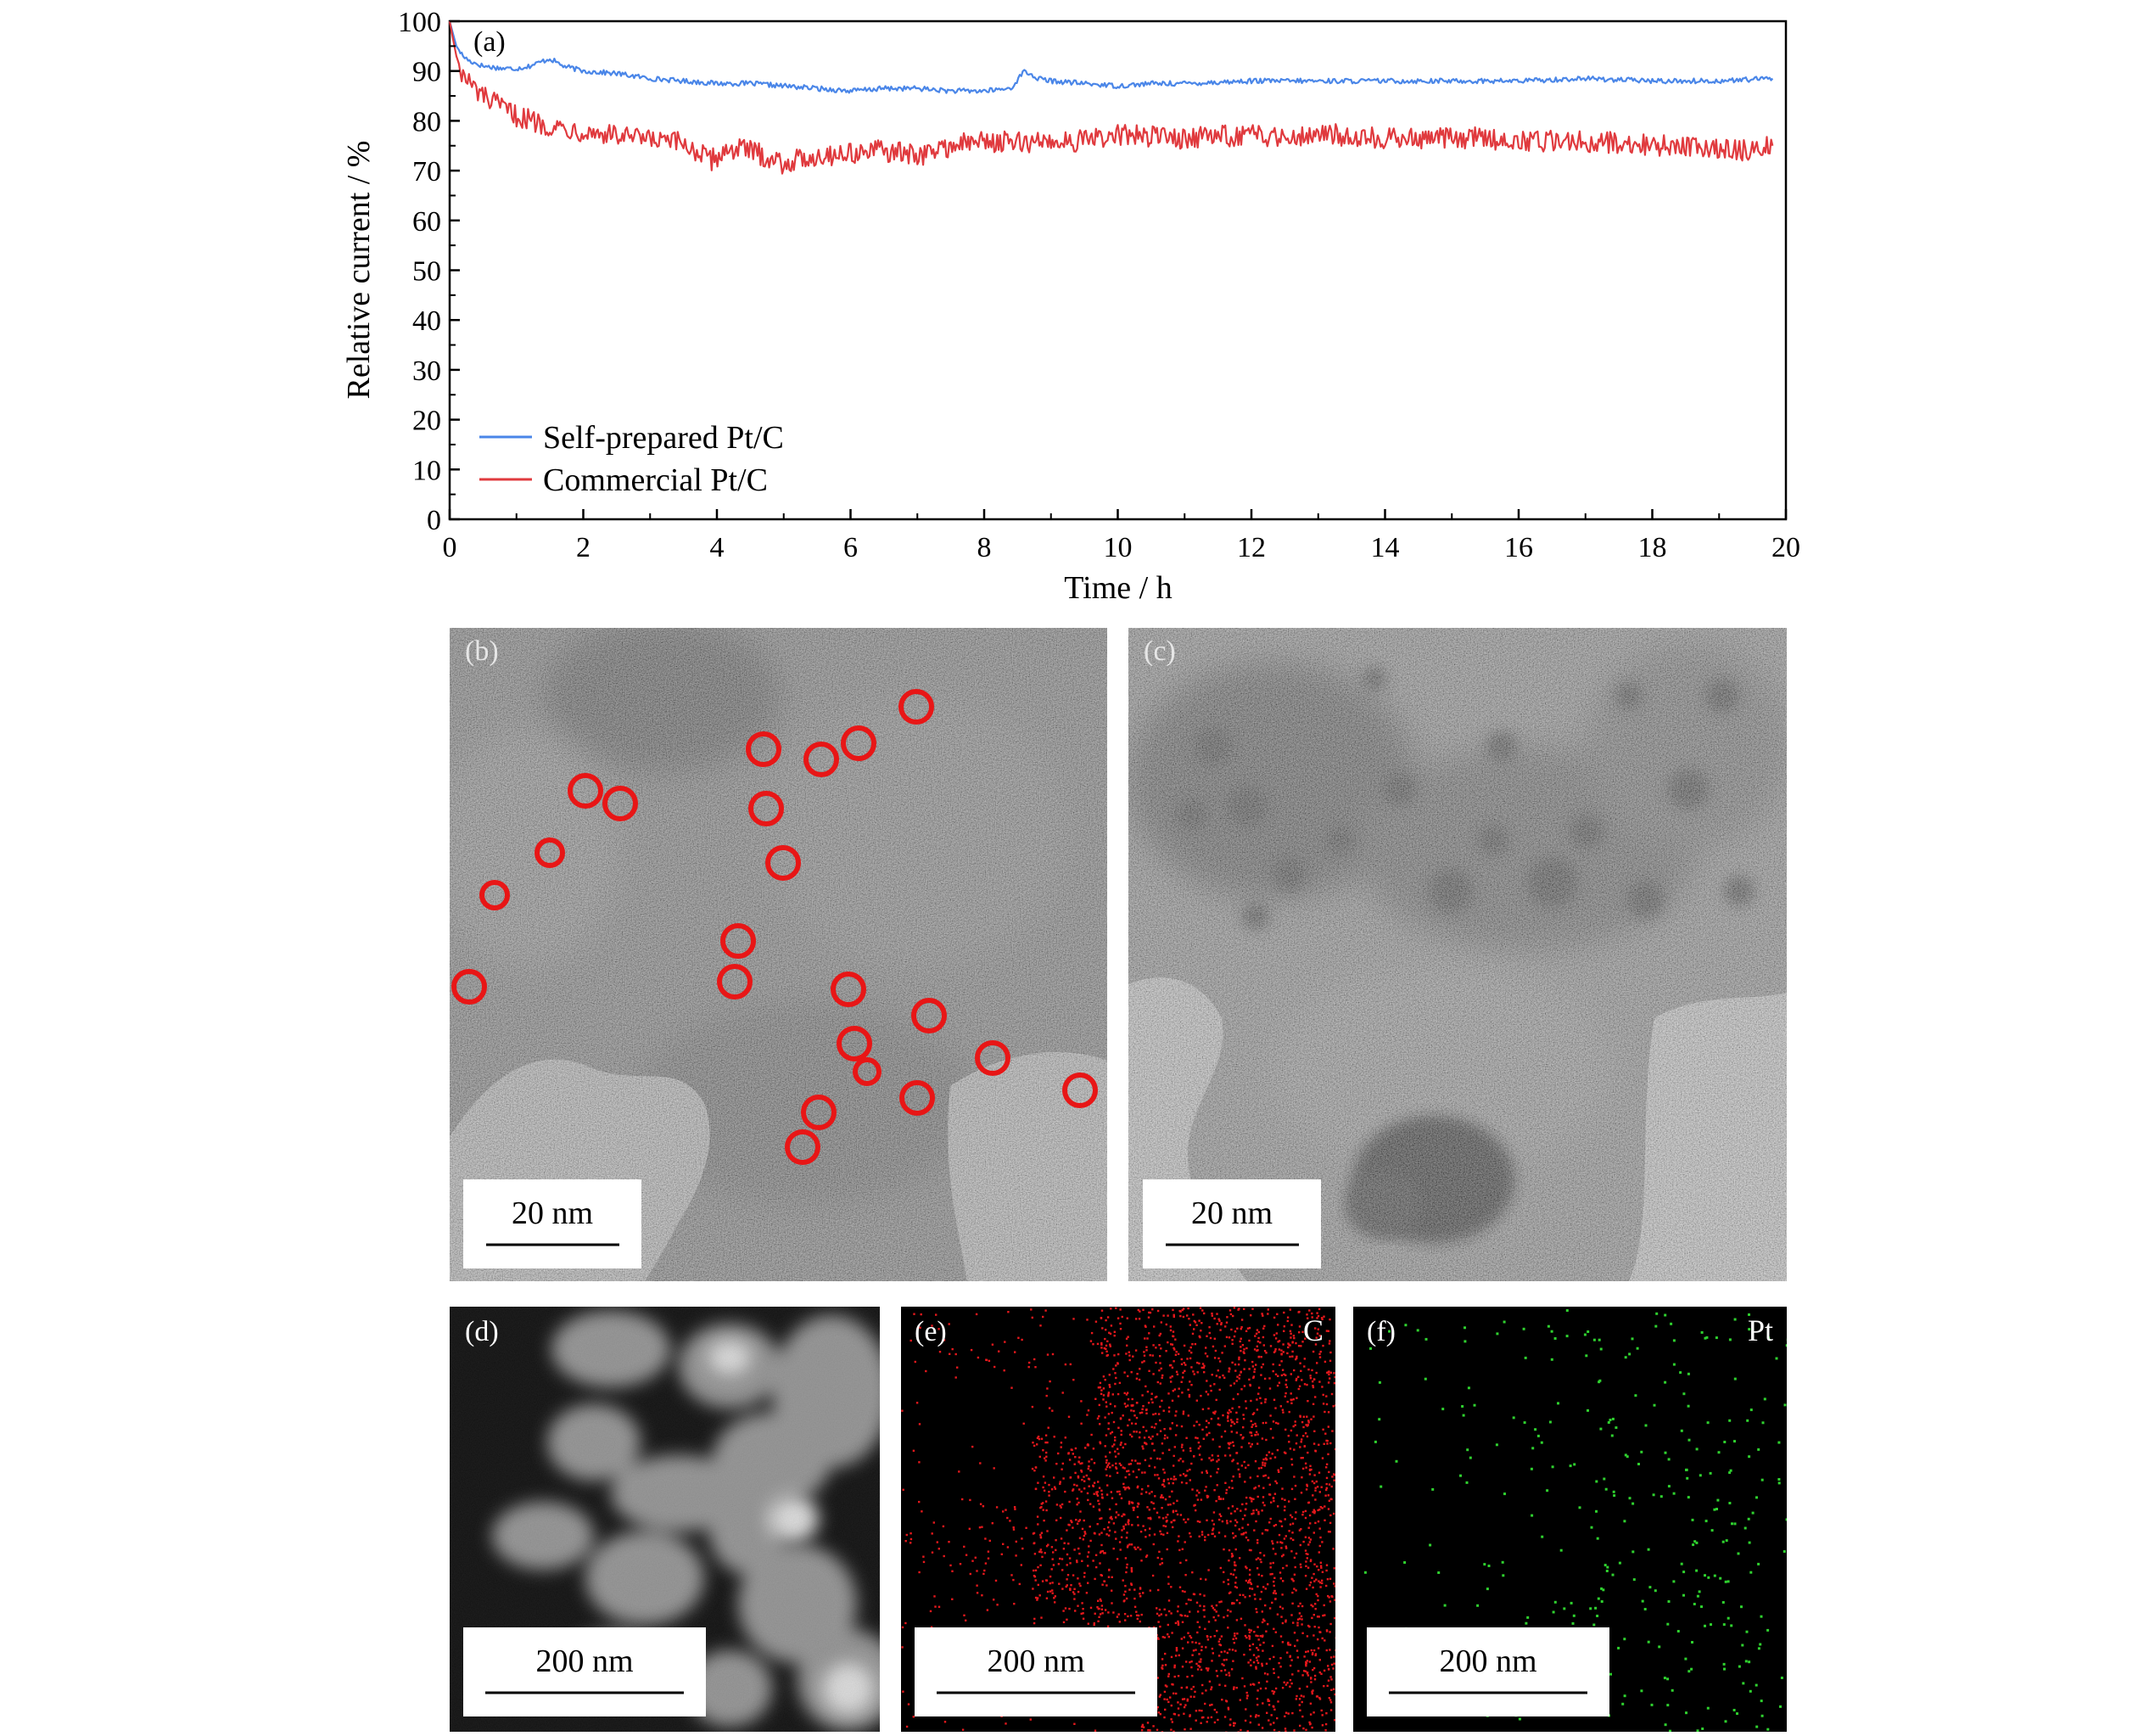 The height and width of the screenshot is (1736, 2138). What do you see at coordinates (426, 470) in the screenshot?
I see `y-tick-label: 10` at bounding box center [426, 470].